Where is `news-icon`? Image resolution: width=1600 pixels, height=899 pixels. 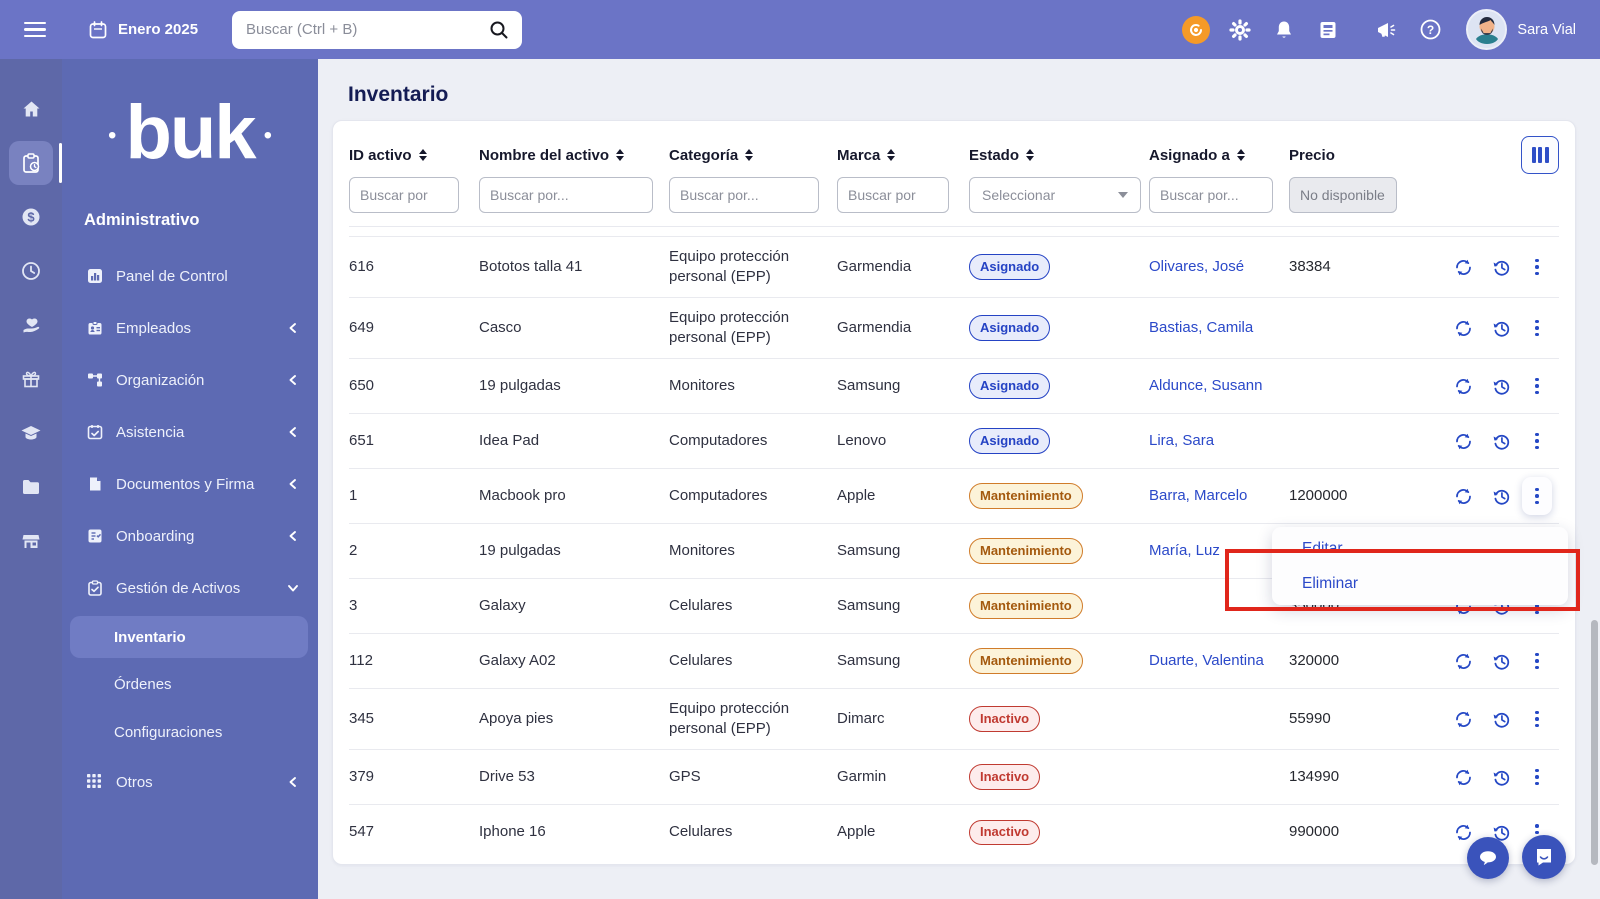 news-icon is located at coordinates (1328, 30).